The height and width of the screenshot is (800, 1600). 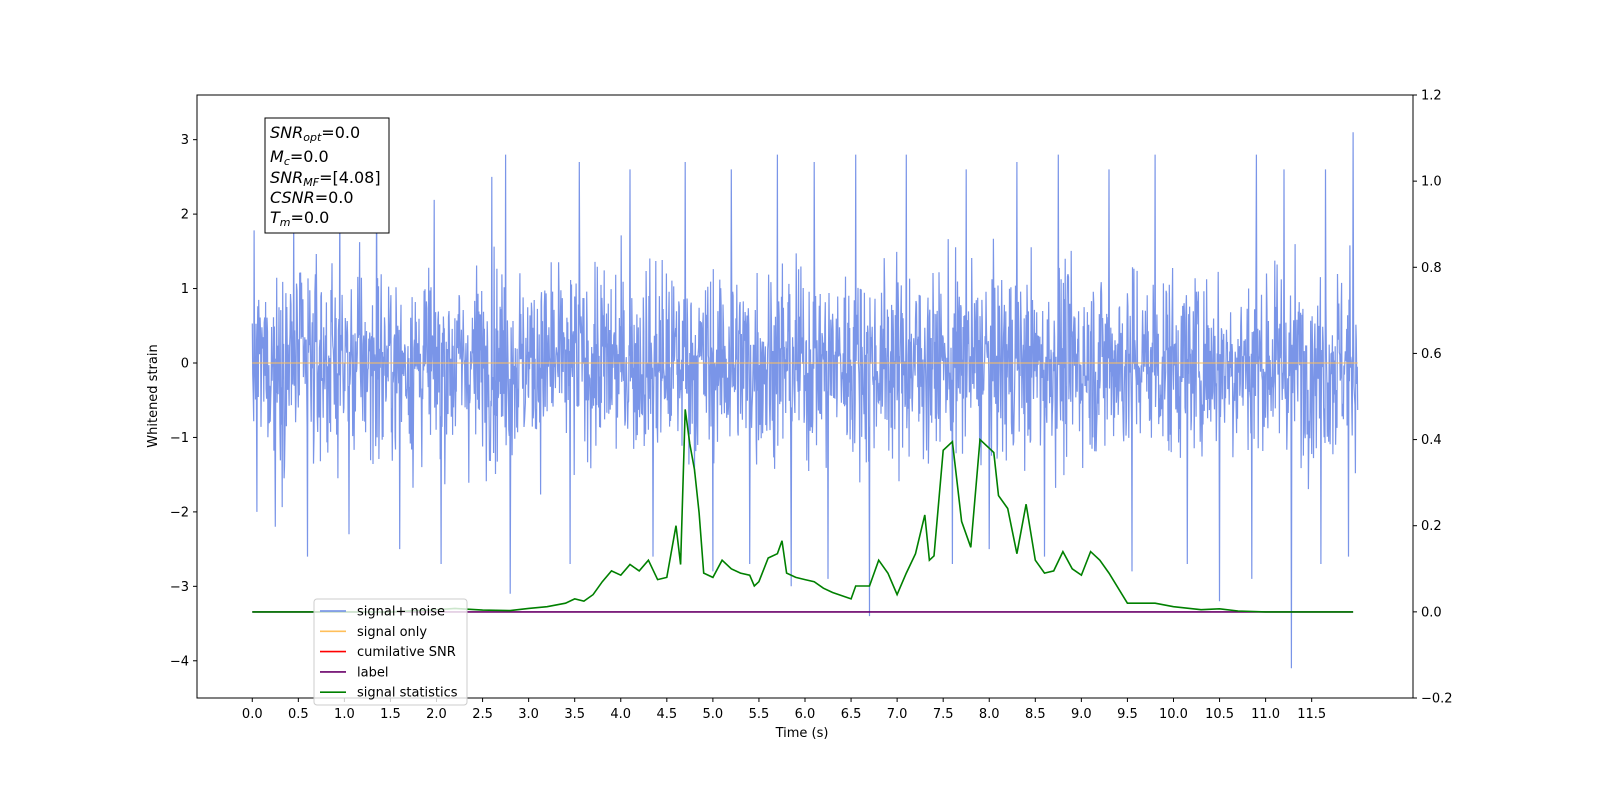 I want to click on y-tick-label: −1, so click(x=179, y=438).